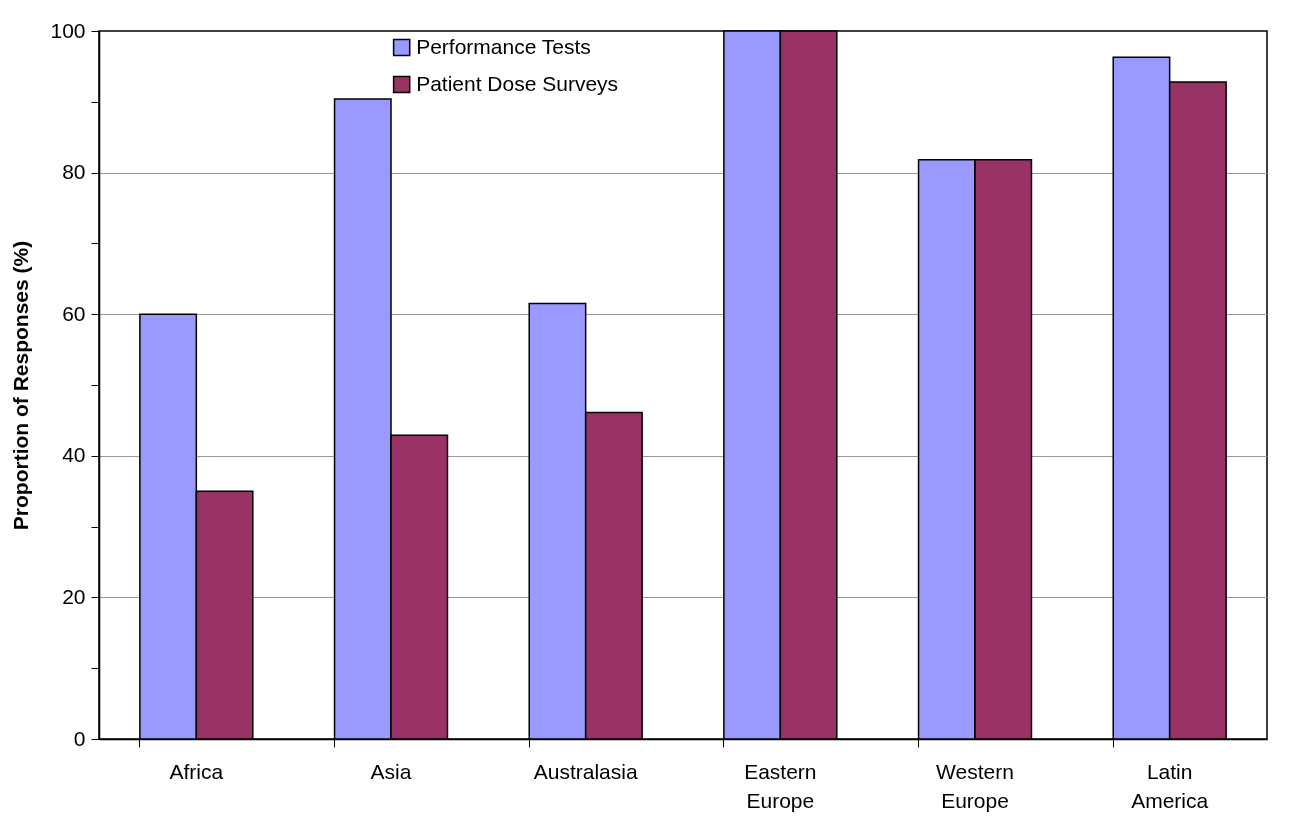  Describe the element at coordinates (74, 172) in the screenshot. I see `y-tick-label: 80` at that location.